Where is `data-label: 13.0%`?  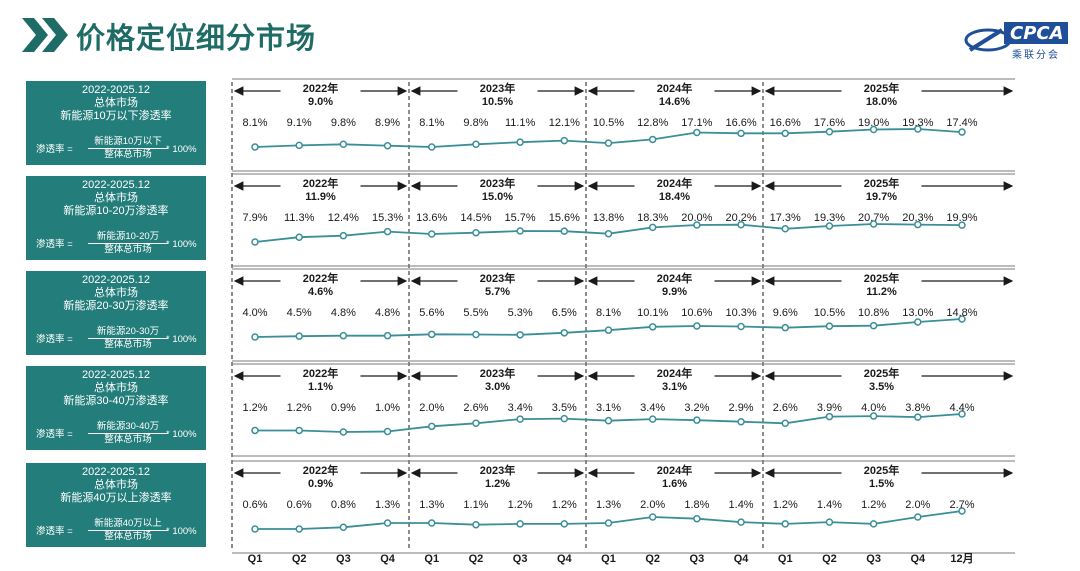
data-label: 13.0% is located at coordinates (917, 313).